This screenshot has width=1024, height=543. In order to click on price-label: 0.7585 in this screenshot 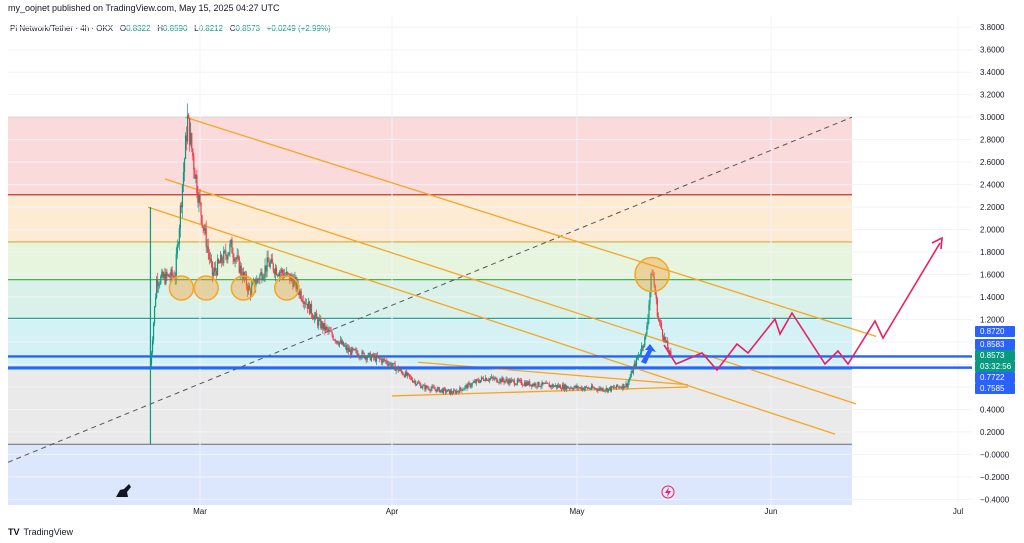, I will do `click(995, 388)`.